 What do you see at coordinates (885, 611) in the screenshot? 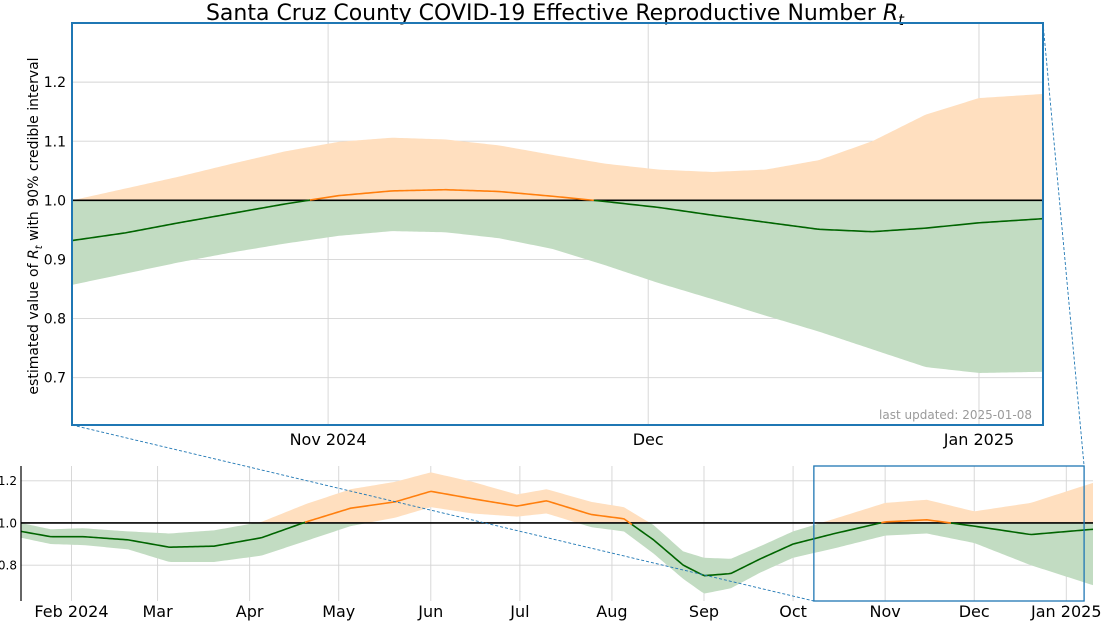
I see `x-tick-label: Nov` at bounding box center [885, 611].